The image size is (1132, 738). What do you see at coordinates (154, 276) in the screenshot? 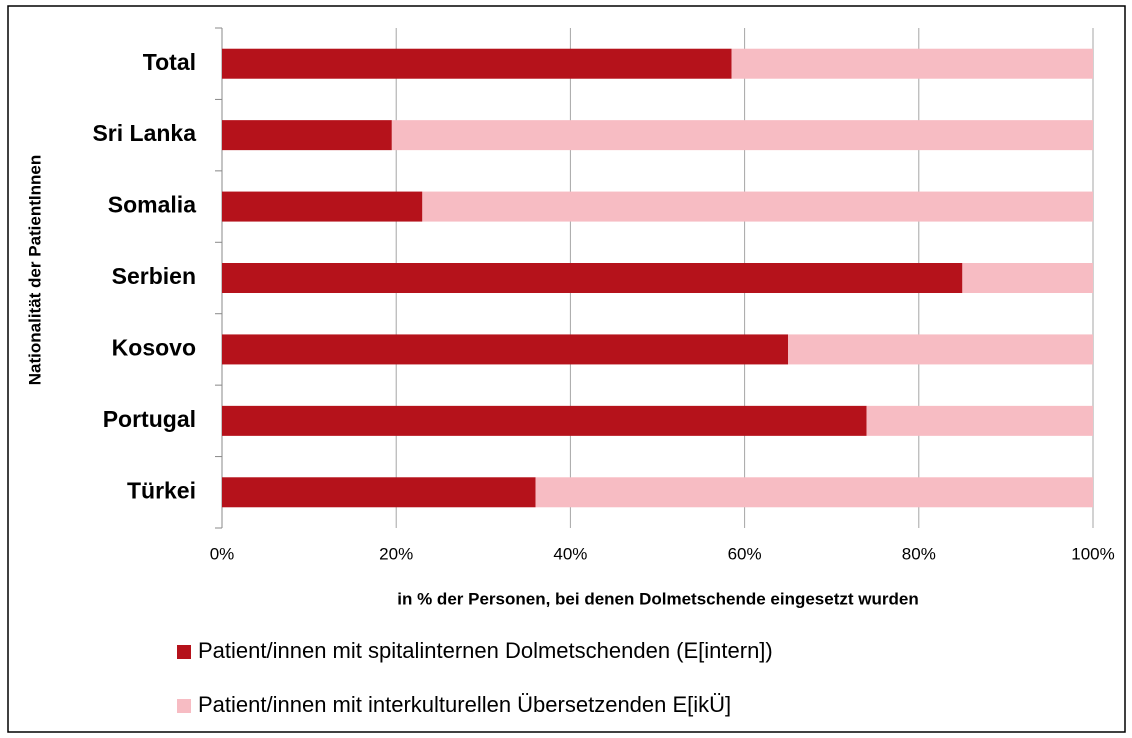
I see `y-tick-label: Serbien` at bounding box center [154, 276].